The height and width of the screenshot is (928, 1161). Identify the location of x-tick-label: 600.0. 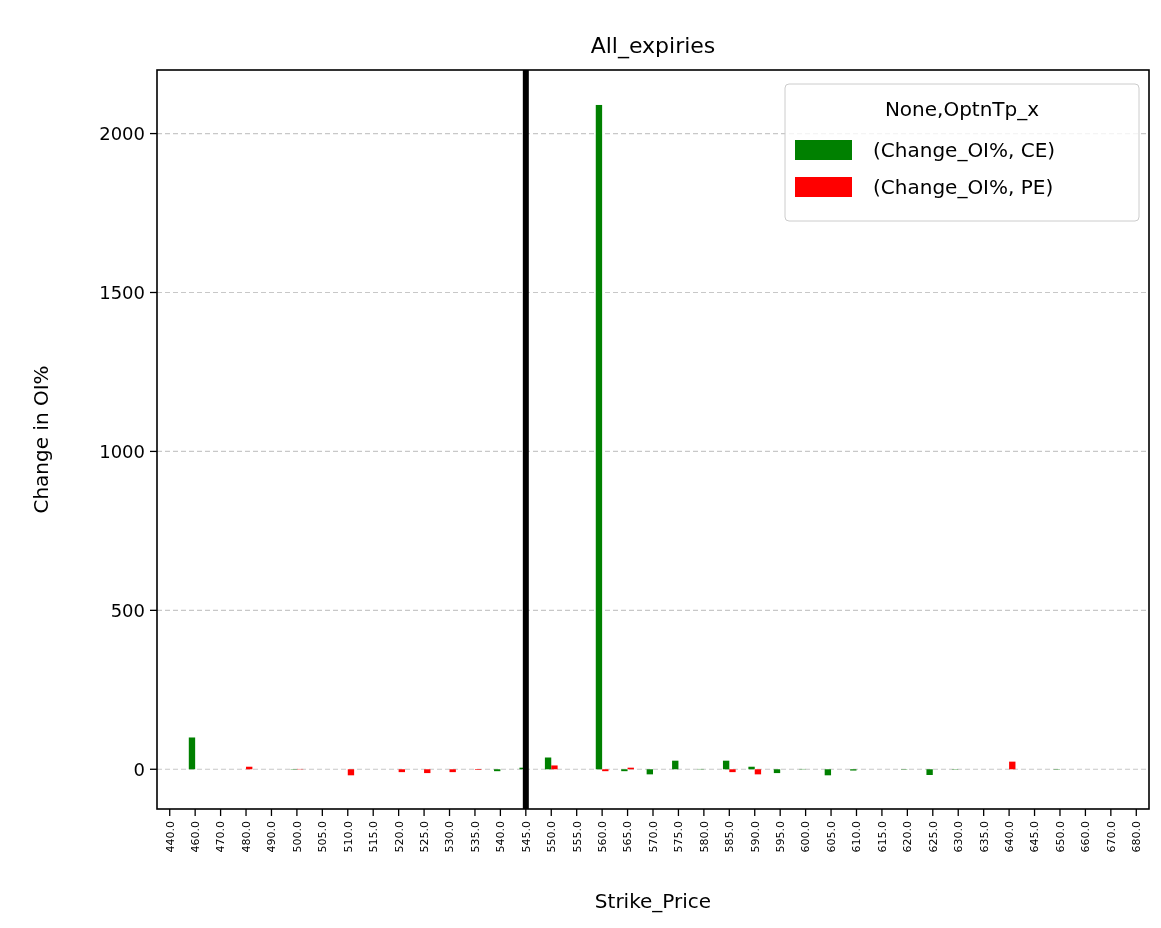
(806, 837).